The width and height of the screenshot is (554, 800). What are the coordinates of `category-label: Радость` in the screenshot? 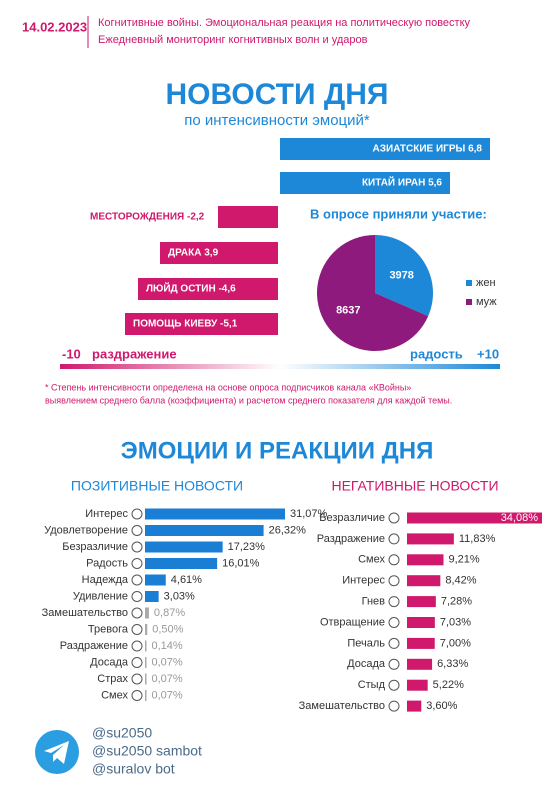 It's located at (107, 563).